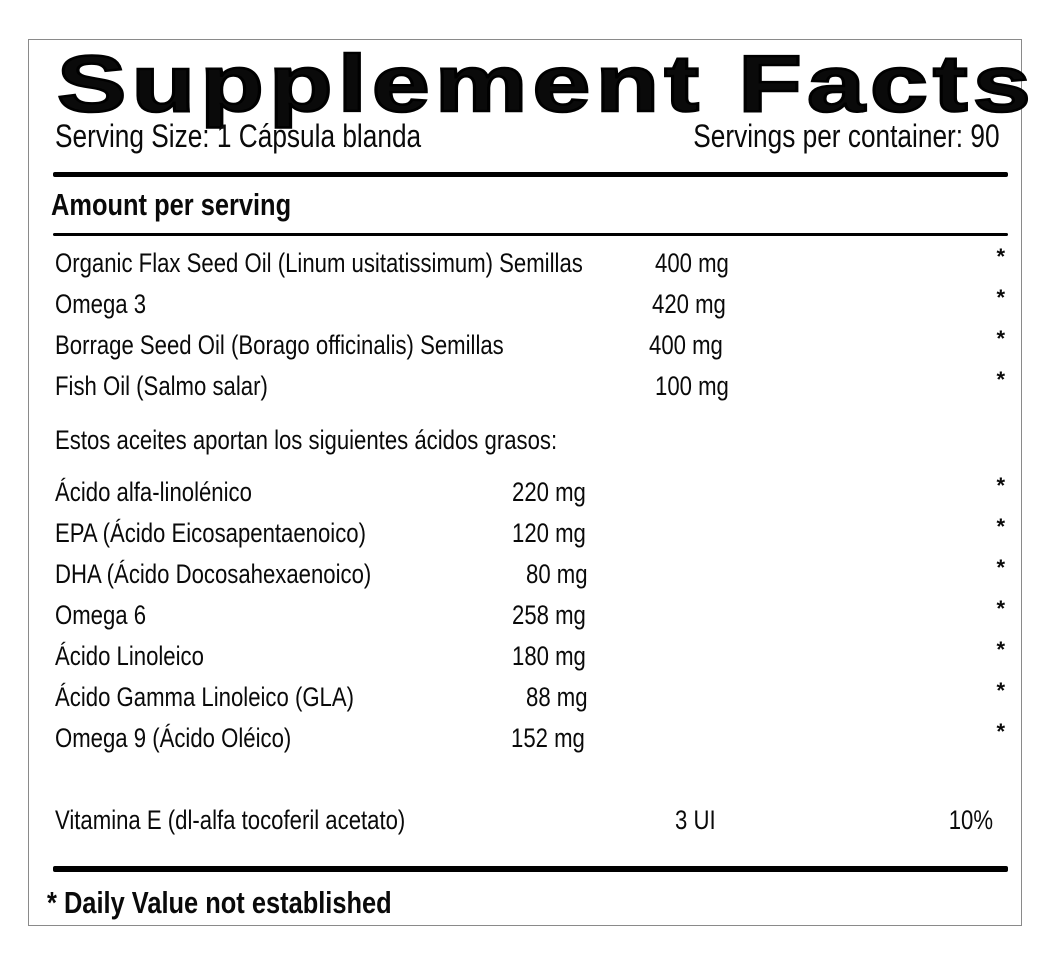 The image size is (1051, 956). I want to click on daily-value-footnote: * Daily Value not established, so click(219, 902).